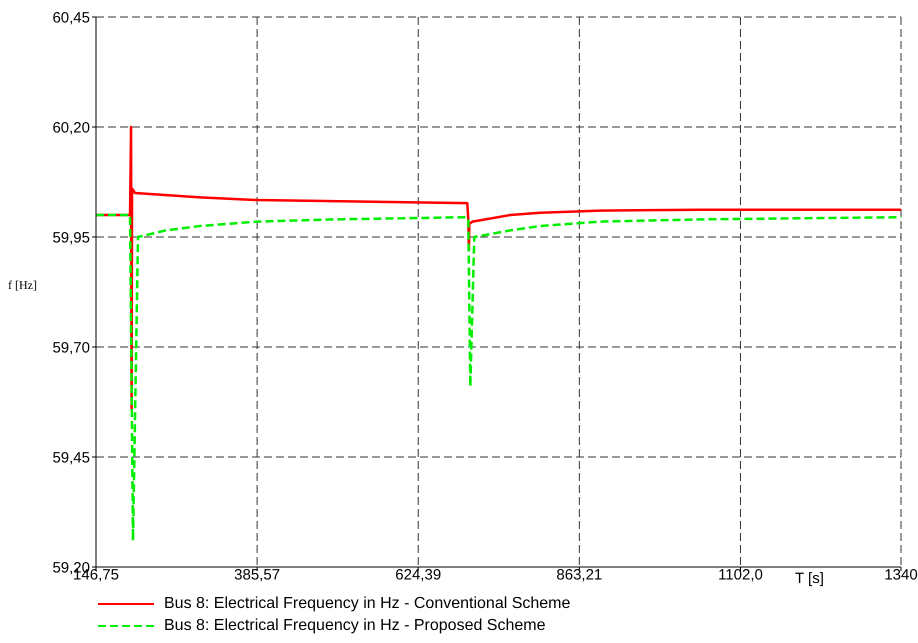  What do you see at coordinates (71, 17) in the screenshot?
I see `y-tick-label: 60,45` at bounding box center [71, 17].